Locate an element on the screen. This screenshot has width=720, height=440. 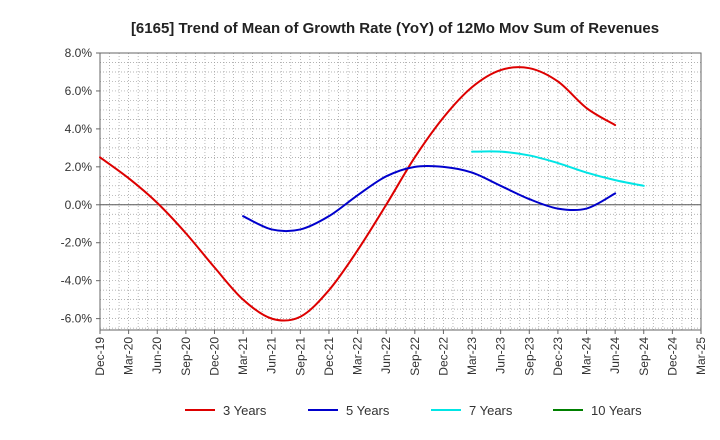
x-tick-label: Mar-25 is located at coordinates (701, 356).